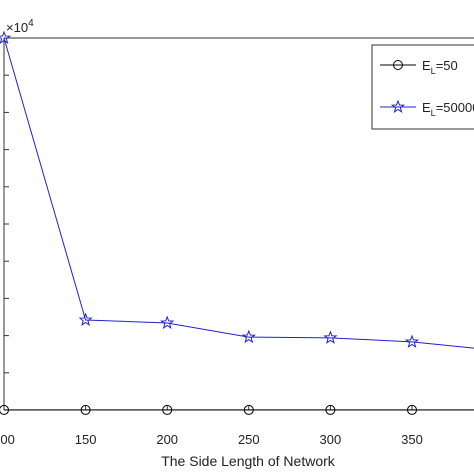 Image resolution: width=474 pixels, height=474 pixels. I want to click on x-tick-label: 300, so click(331, 439).